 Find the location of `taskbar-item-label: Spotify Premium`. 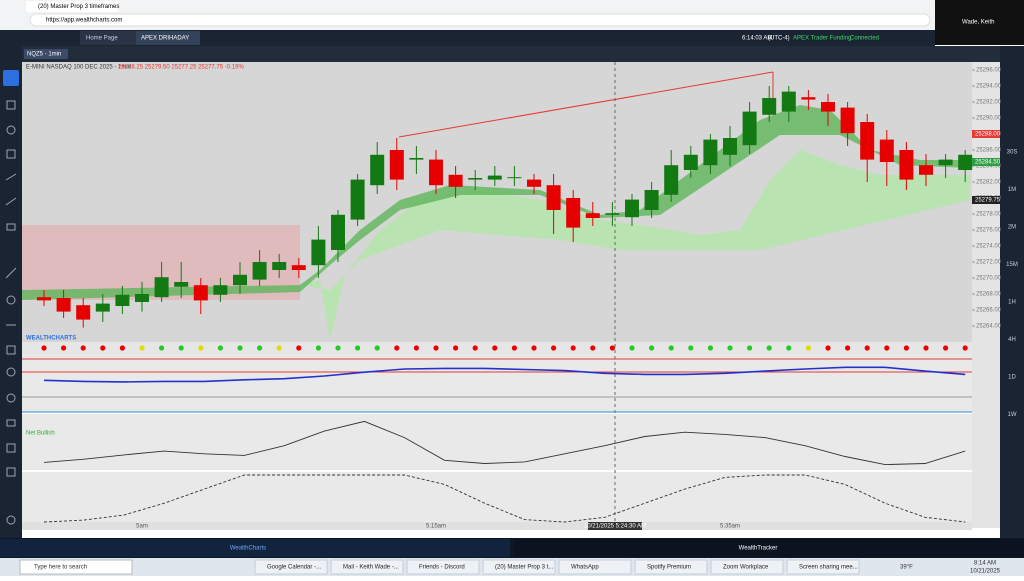

taskbar-item-label: Spotify Premium is located at coordinates (669, 568).